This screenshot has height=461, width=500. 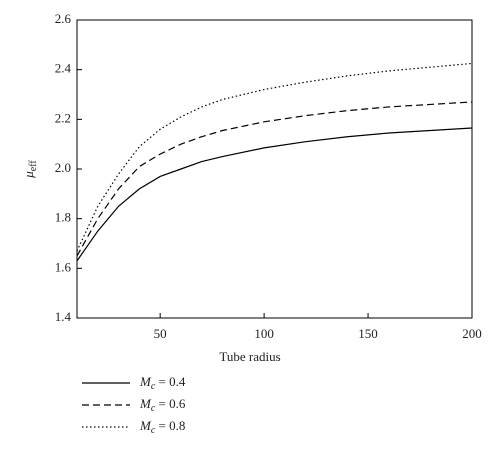 What do you see at coordinates (30, 169) in the screenshot?
I see `y-axis-label: μeff` at bounding box center [30, 169].